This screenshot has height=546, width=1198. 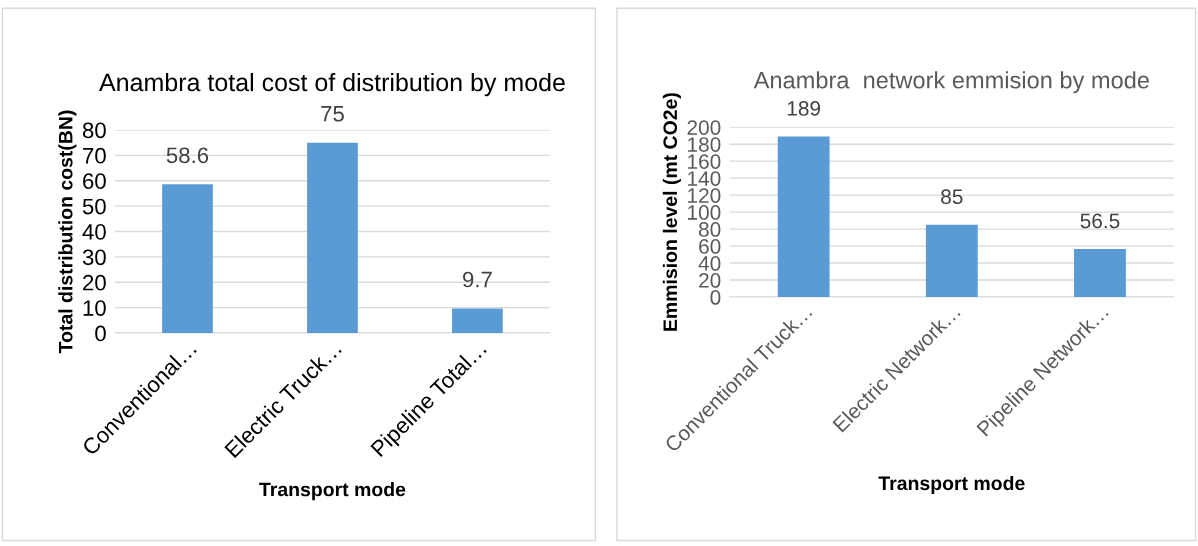 I want to click on y-tick-label: 120, so click(x=704, y=195).